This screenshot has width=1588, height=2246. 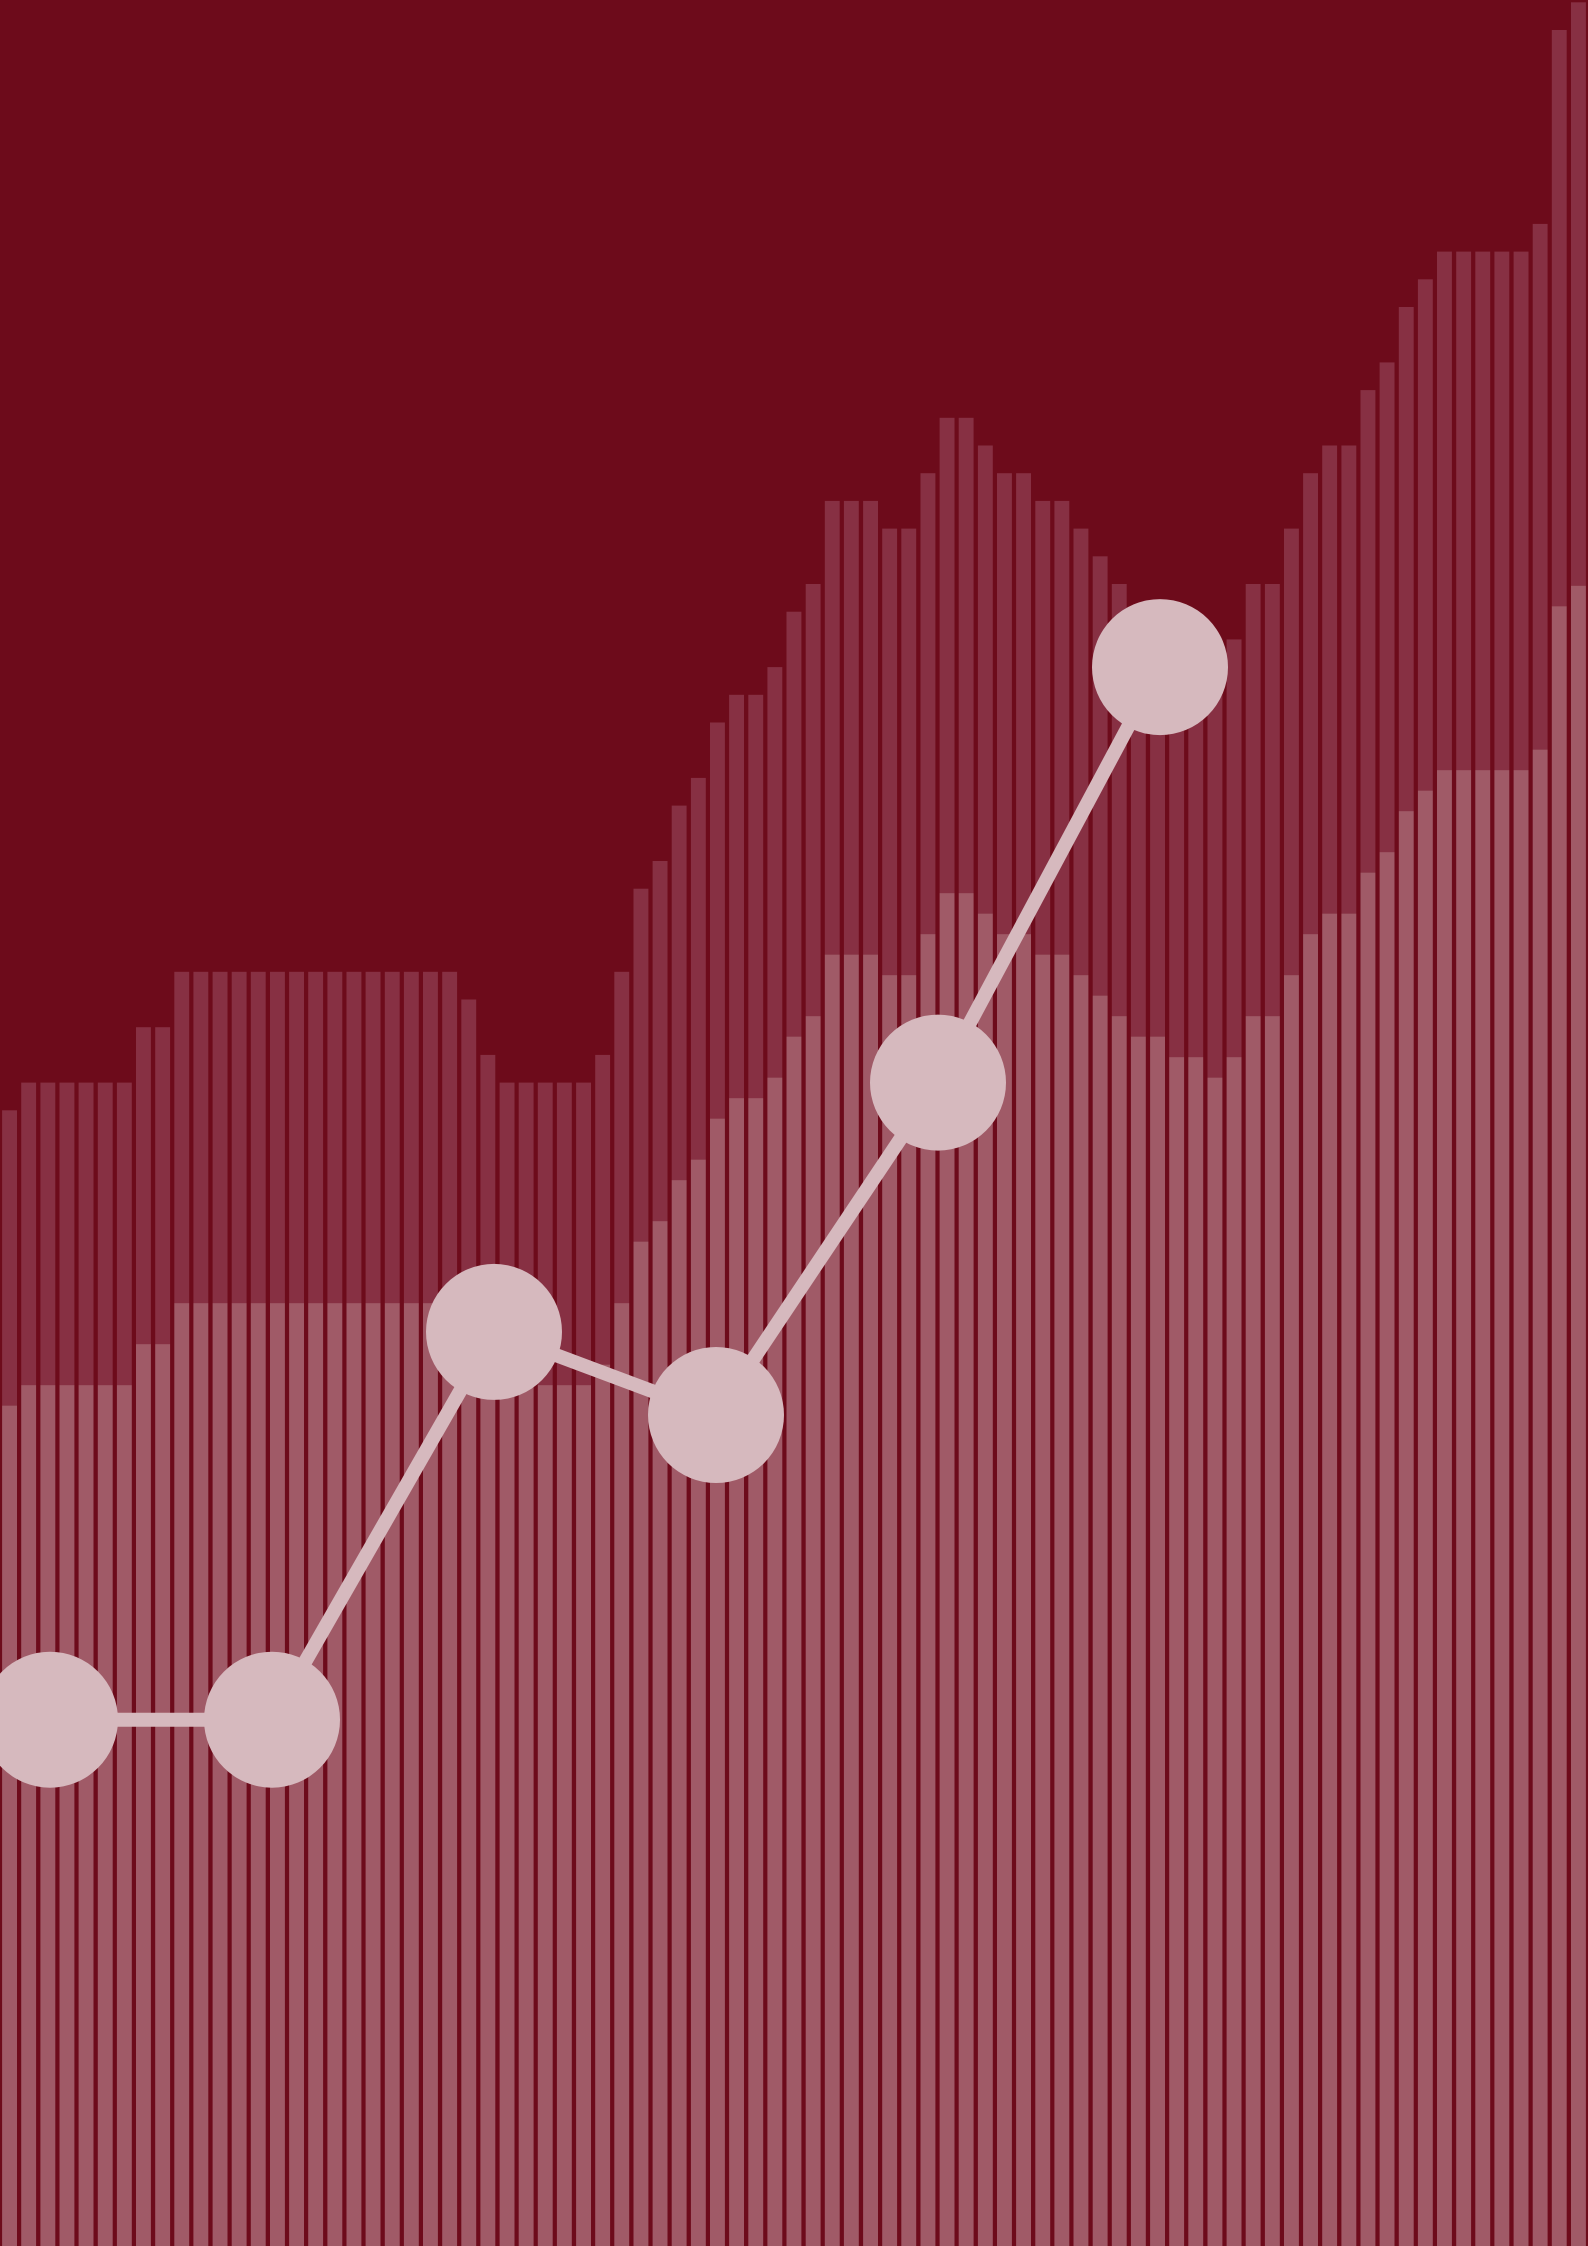 I want to click on line-segment, so click(x=1049, y=874).